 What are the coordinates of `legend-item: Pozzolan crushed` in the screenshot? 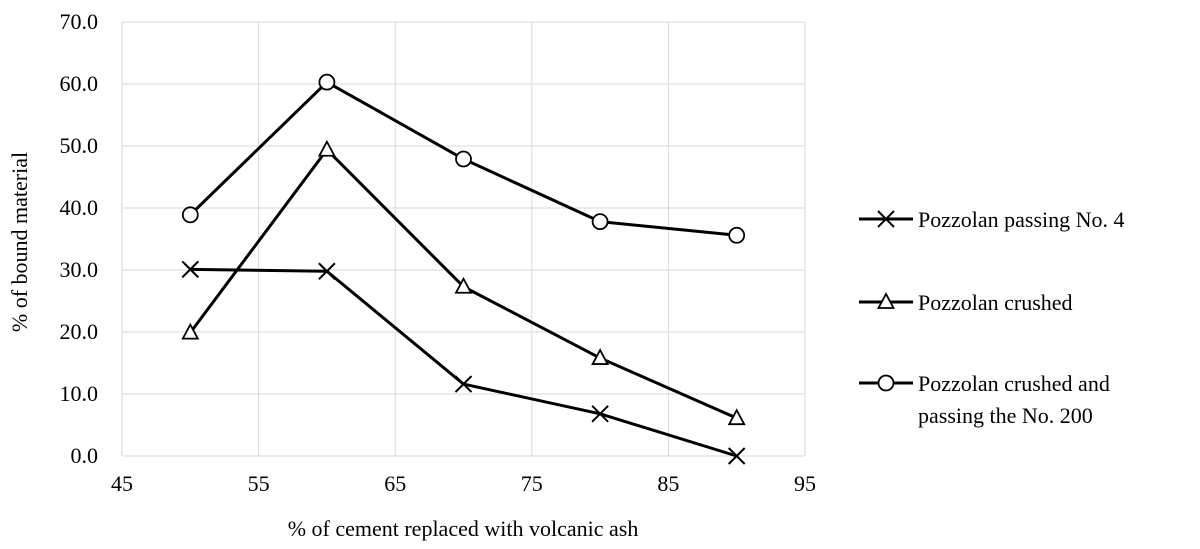 It's located at (966, 302).